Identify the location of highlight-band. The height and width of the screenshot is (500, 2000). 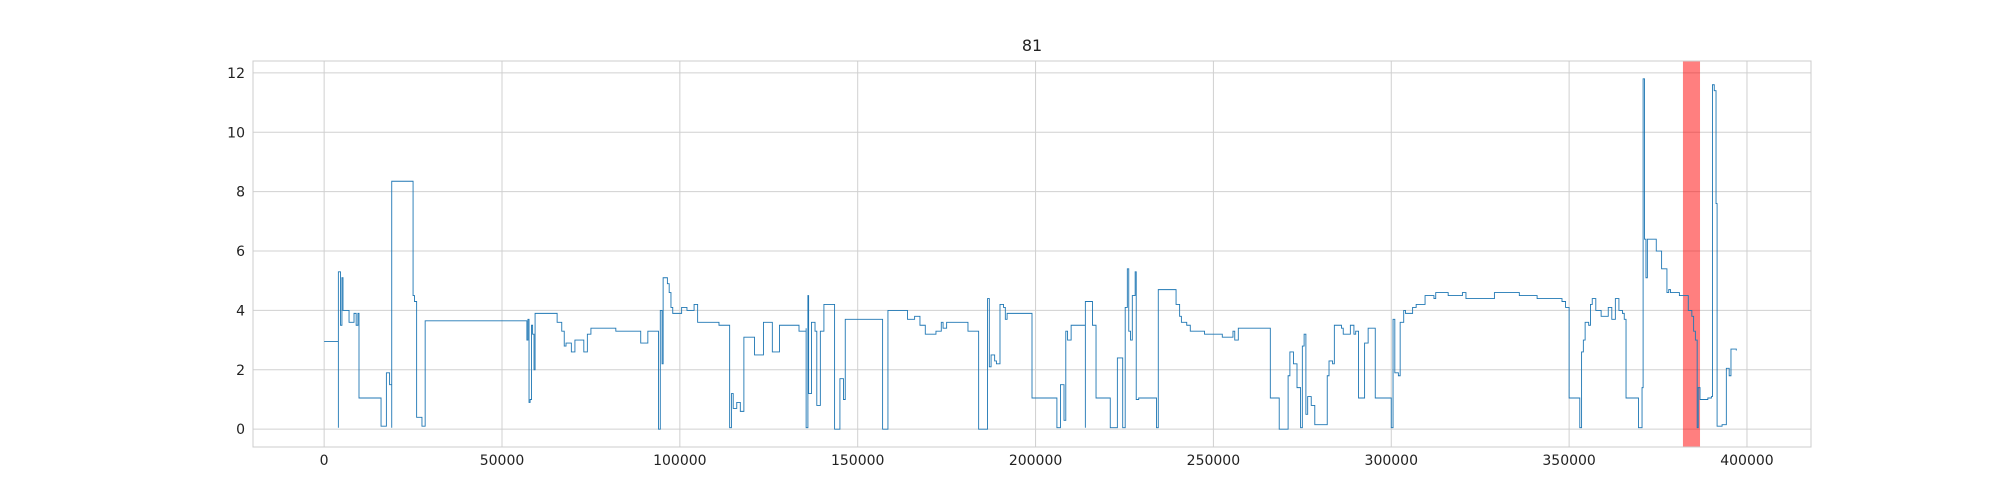
(1691, 254).